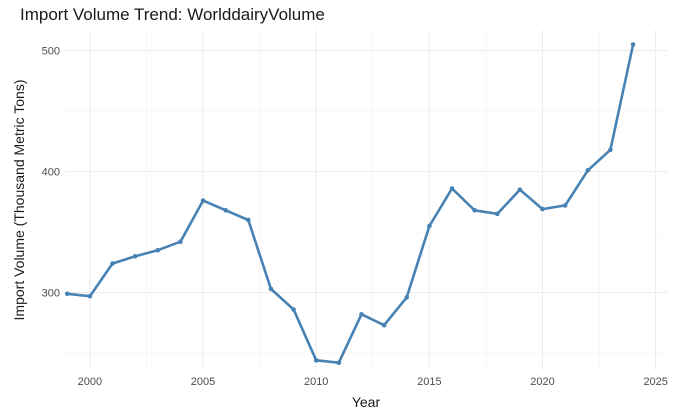  What do you see at coordinates (542, 382) in the screenshot?
I see `x-tick-label: 2020` at bounding box center [542, 382].